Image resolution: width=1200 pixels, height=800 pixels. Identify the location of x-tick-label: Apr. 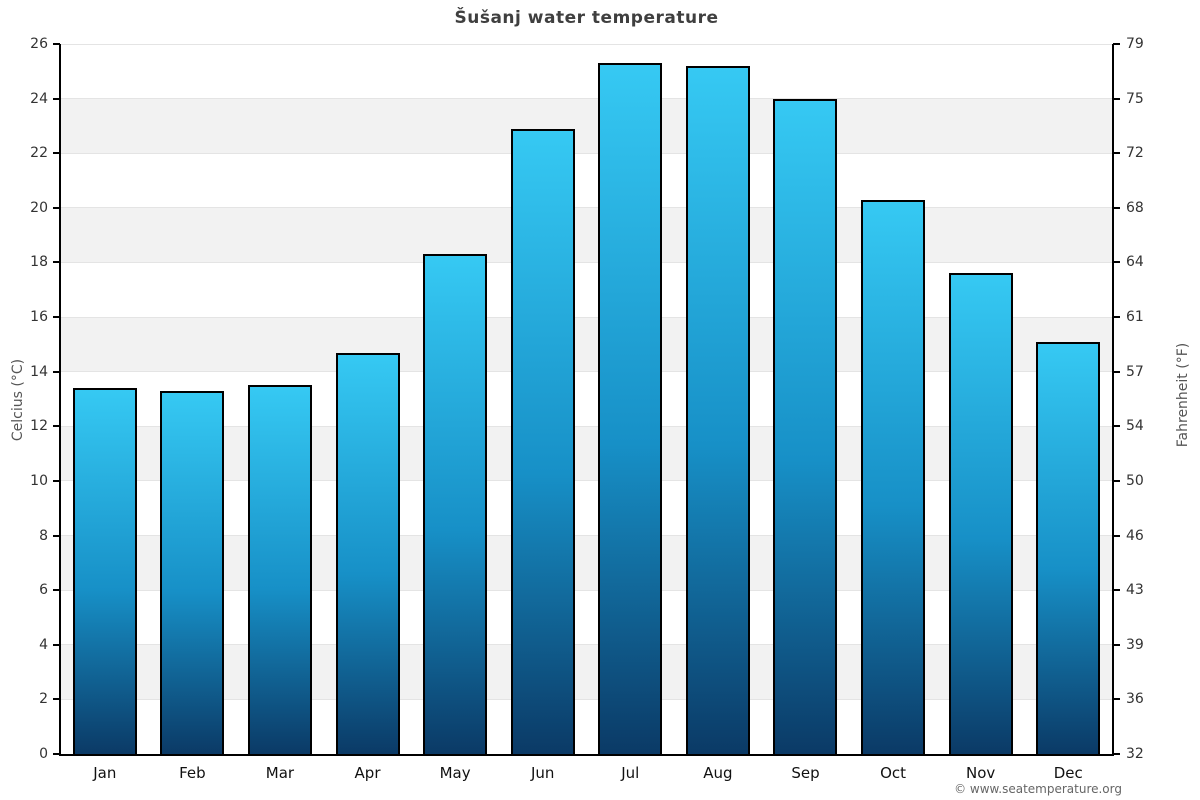
(367, 773).